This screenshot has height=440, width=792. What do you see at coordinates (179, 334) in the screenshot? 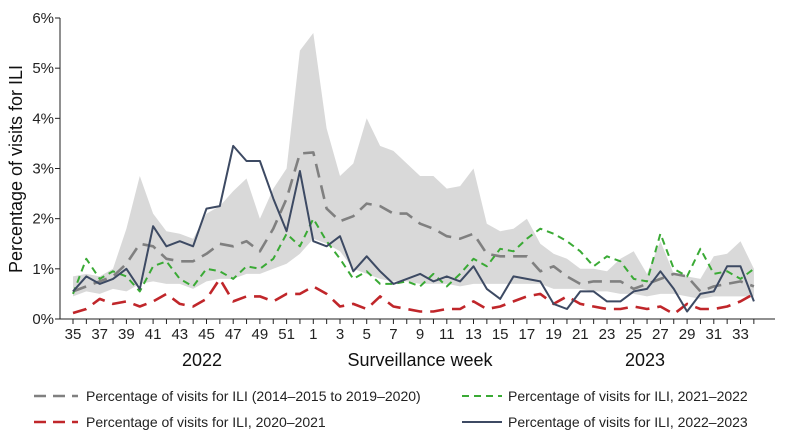
I see `x-tick-label: 43` at bounding box center [179, 334].